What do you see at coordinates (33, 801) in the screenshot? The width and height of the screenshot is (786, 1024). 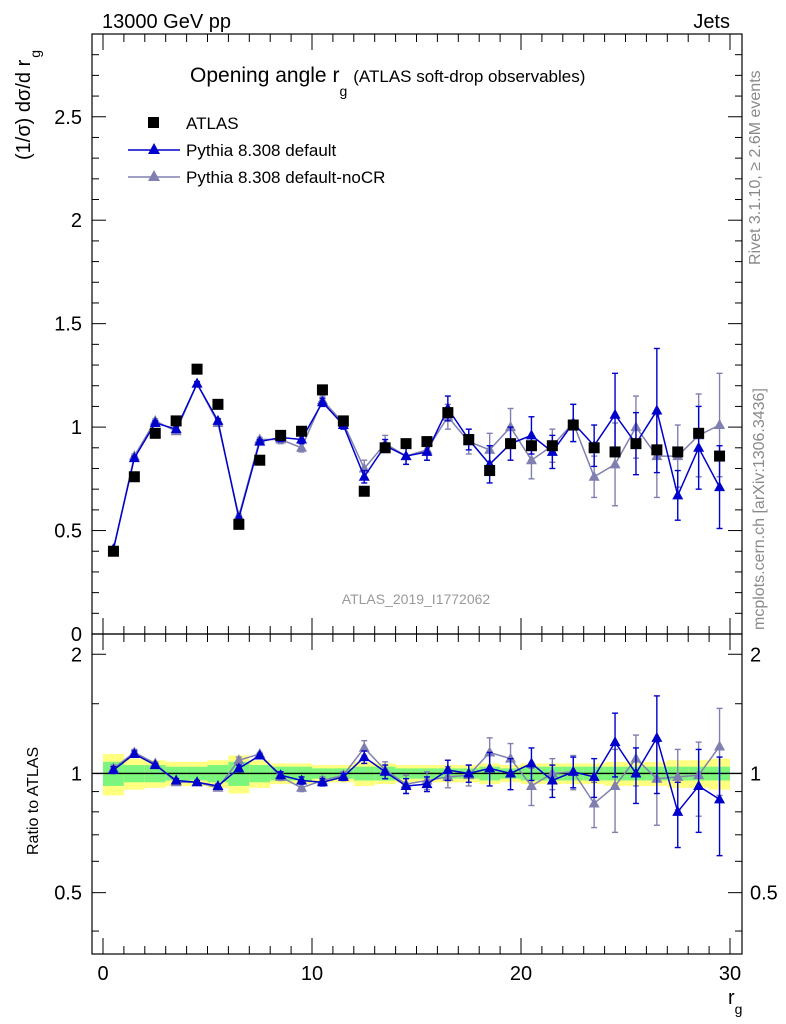 I see `ratio-y-axis-label: Ratio to ATLAS` at bounding box center [33, 801].